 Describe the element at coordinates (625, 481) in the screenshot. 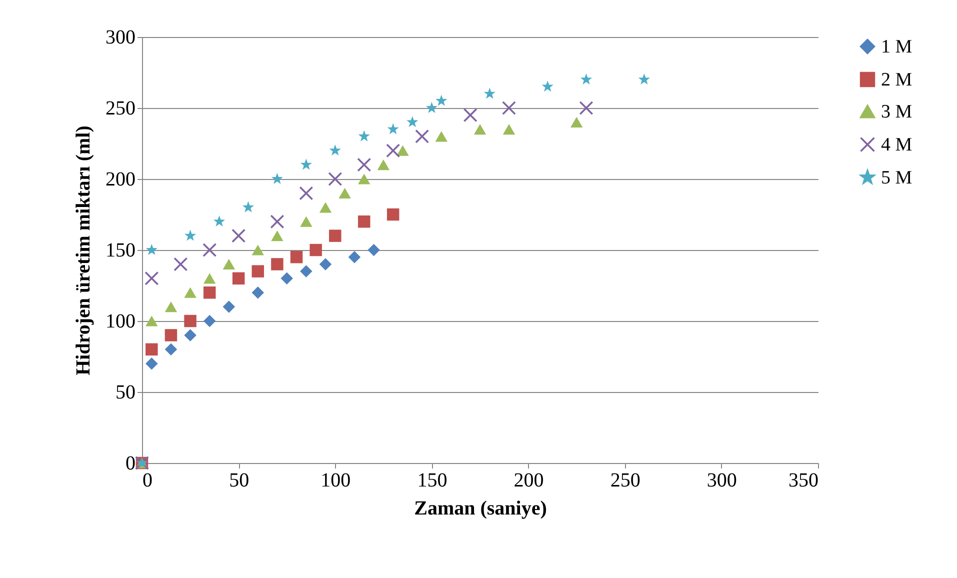

I see `x-tick-label: 250` at that location.